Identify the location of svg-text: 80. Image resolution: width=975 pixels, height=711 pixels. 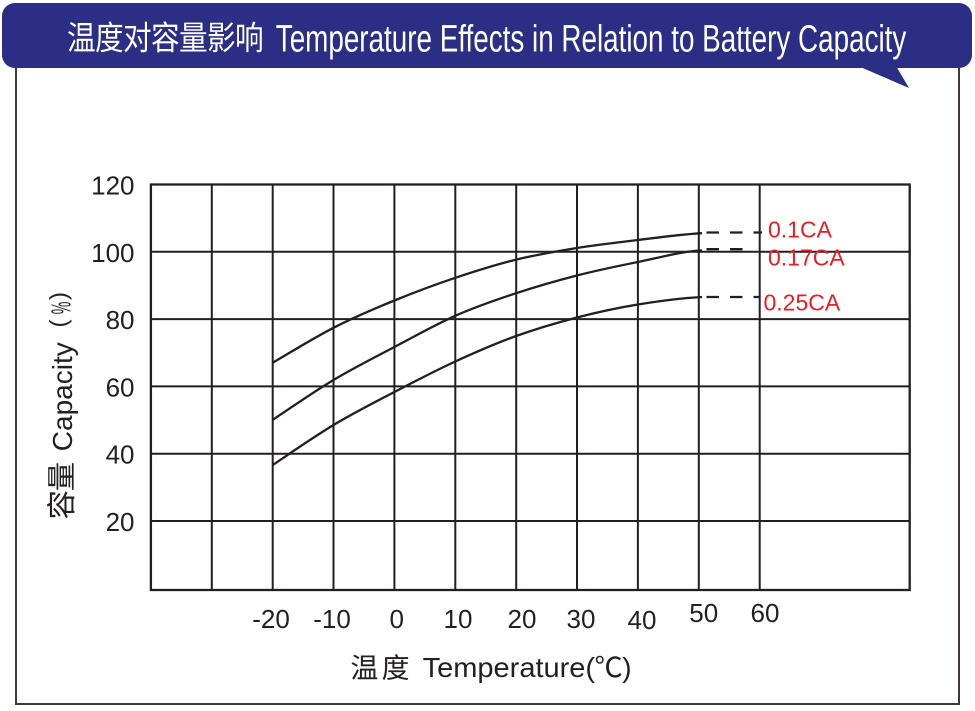
(120, 320).